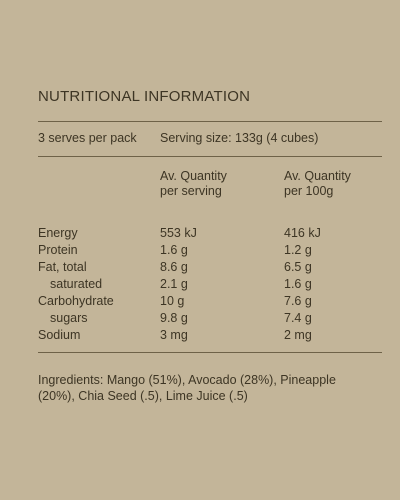 This screenshot has height=500, width=400. I want to click on value-per-serving: 9.8 g, so click(174, 318).